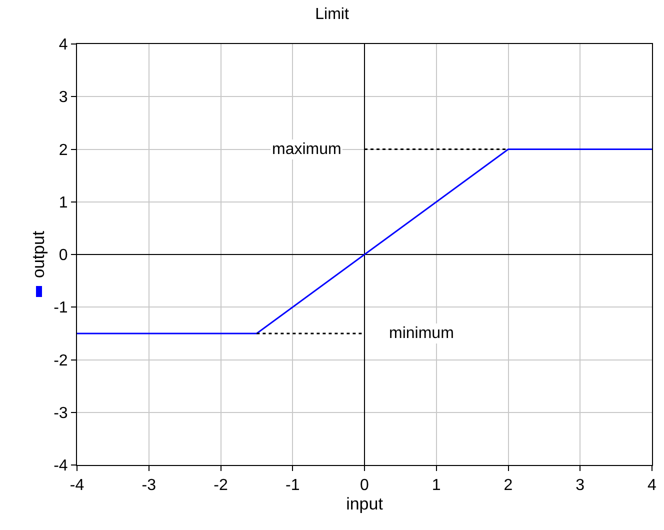 This screenshot has height=530, width=664. I want to click on chart-title: Limit, so click(332, 15).